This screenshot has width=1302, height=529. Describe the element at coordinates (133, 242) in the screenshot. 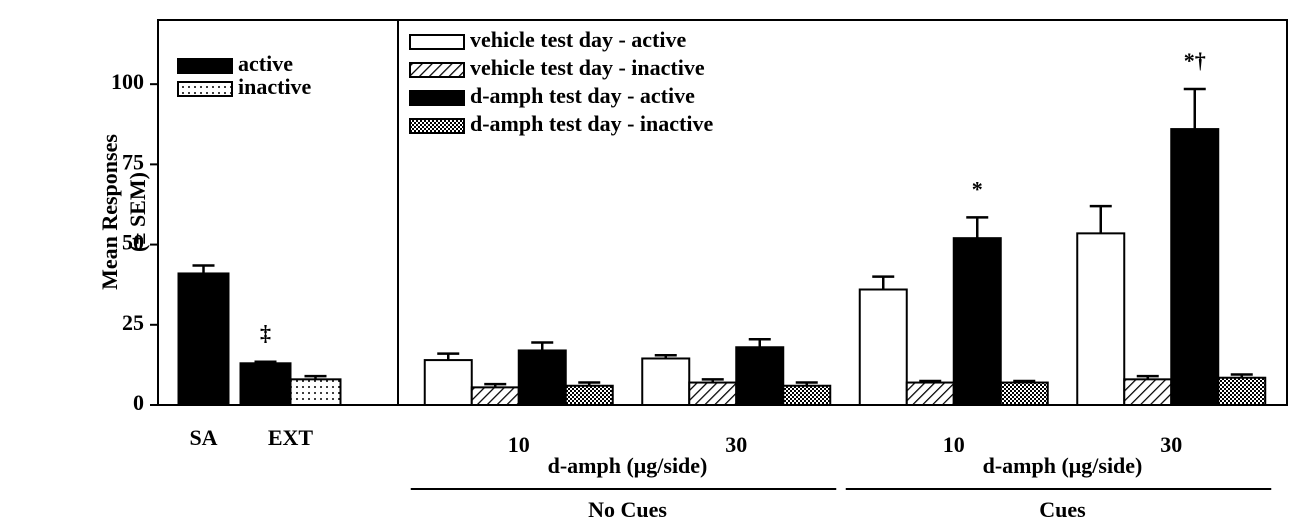

I see `y-tick-label: 50` at that location.